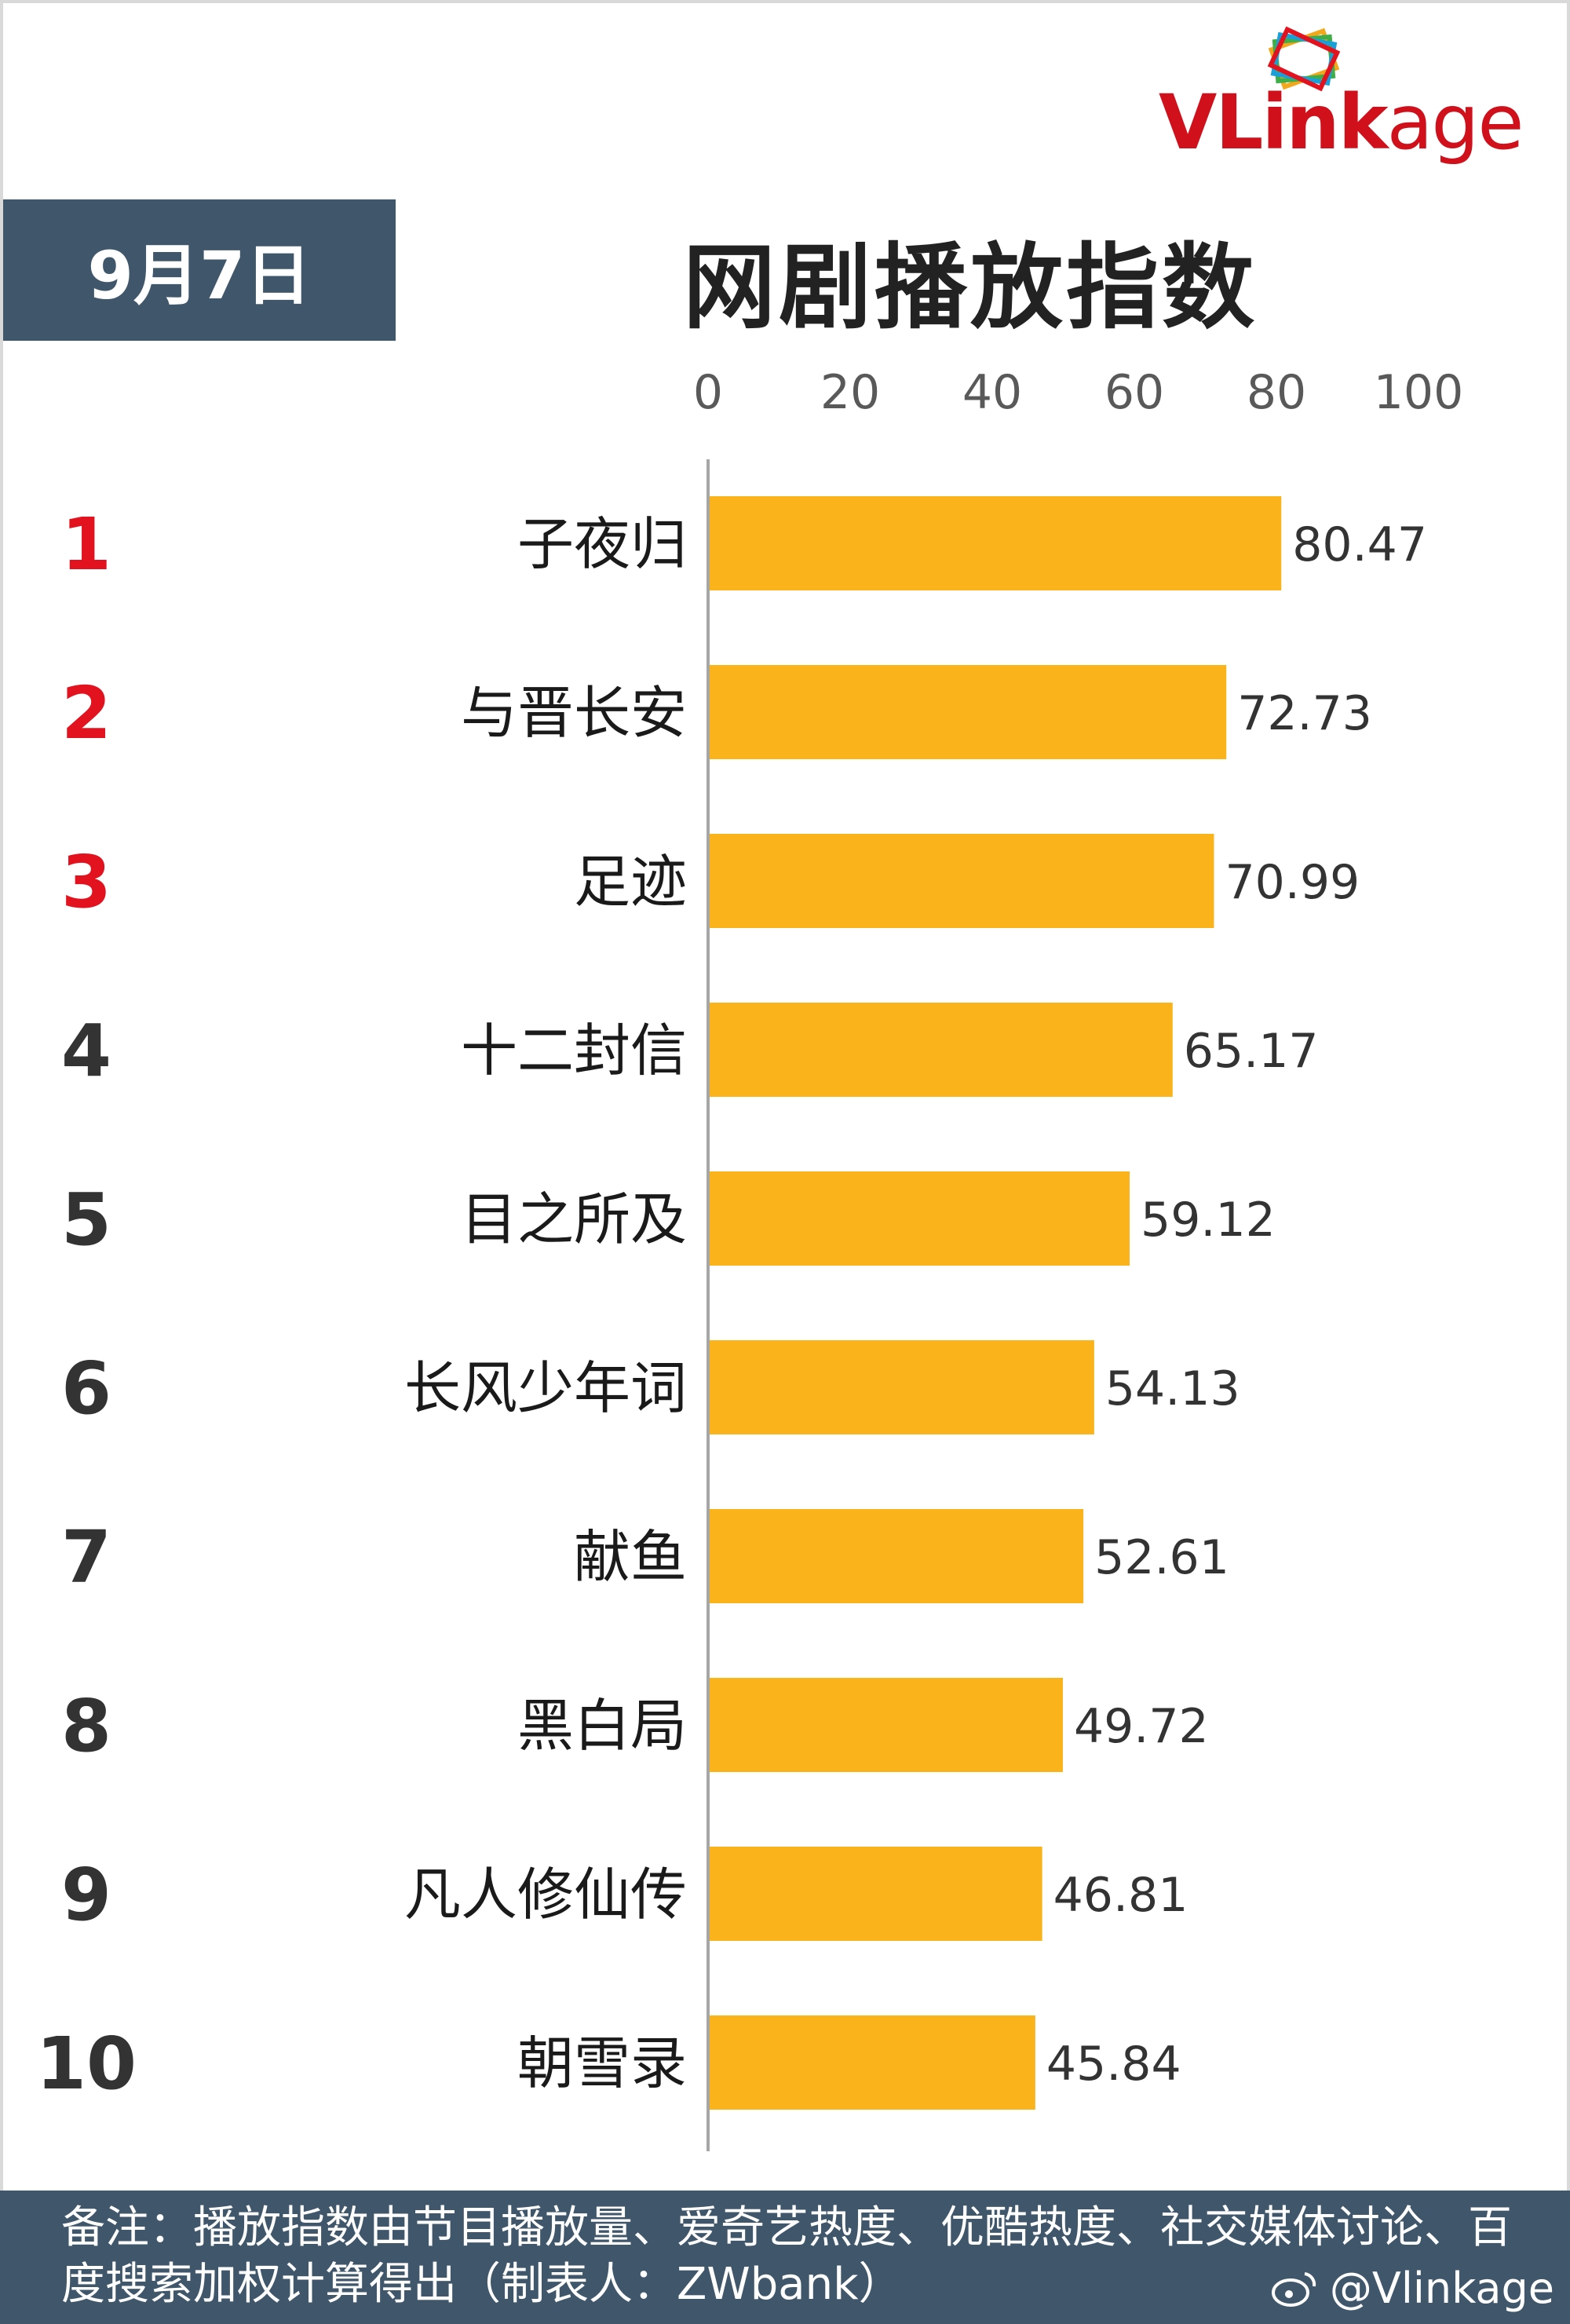 The image size is (1570, 2324). What do you see at coordinates (602, 544) in the screenshot?
I see `category-label: 子夜归` at bounding box center [602, 544].